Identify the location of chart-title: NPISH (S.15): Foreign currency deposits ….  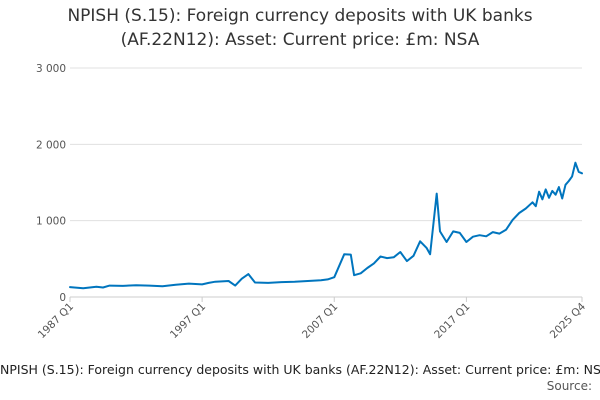
(300, 28).